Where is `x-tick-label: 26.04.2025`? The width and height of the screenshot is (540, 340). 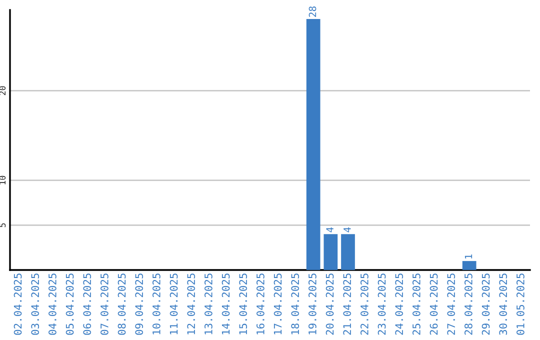 x-tick-label: 26.04.2025 is located at coordinates (434, 304).